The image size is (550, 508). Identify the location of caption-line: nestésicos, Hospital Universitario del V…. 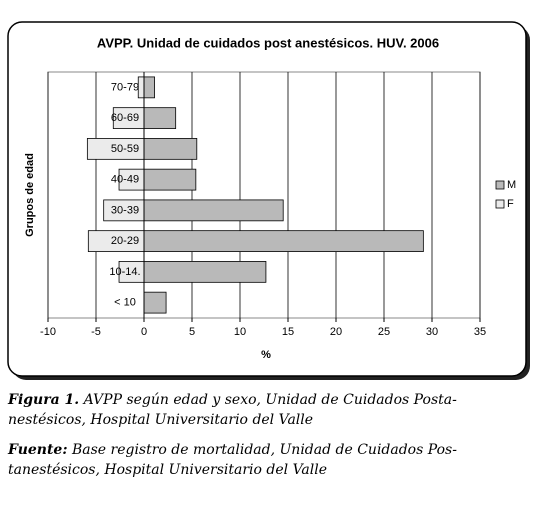
(161, 420).